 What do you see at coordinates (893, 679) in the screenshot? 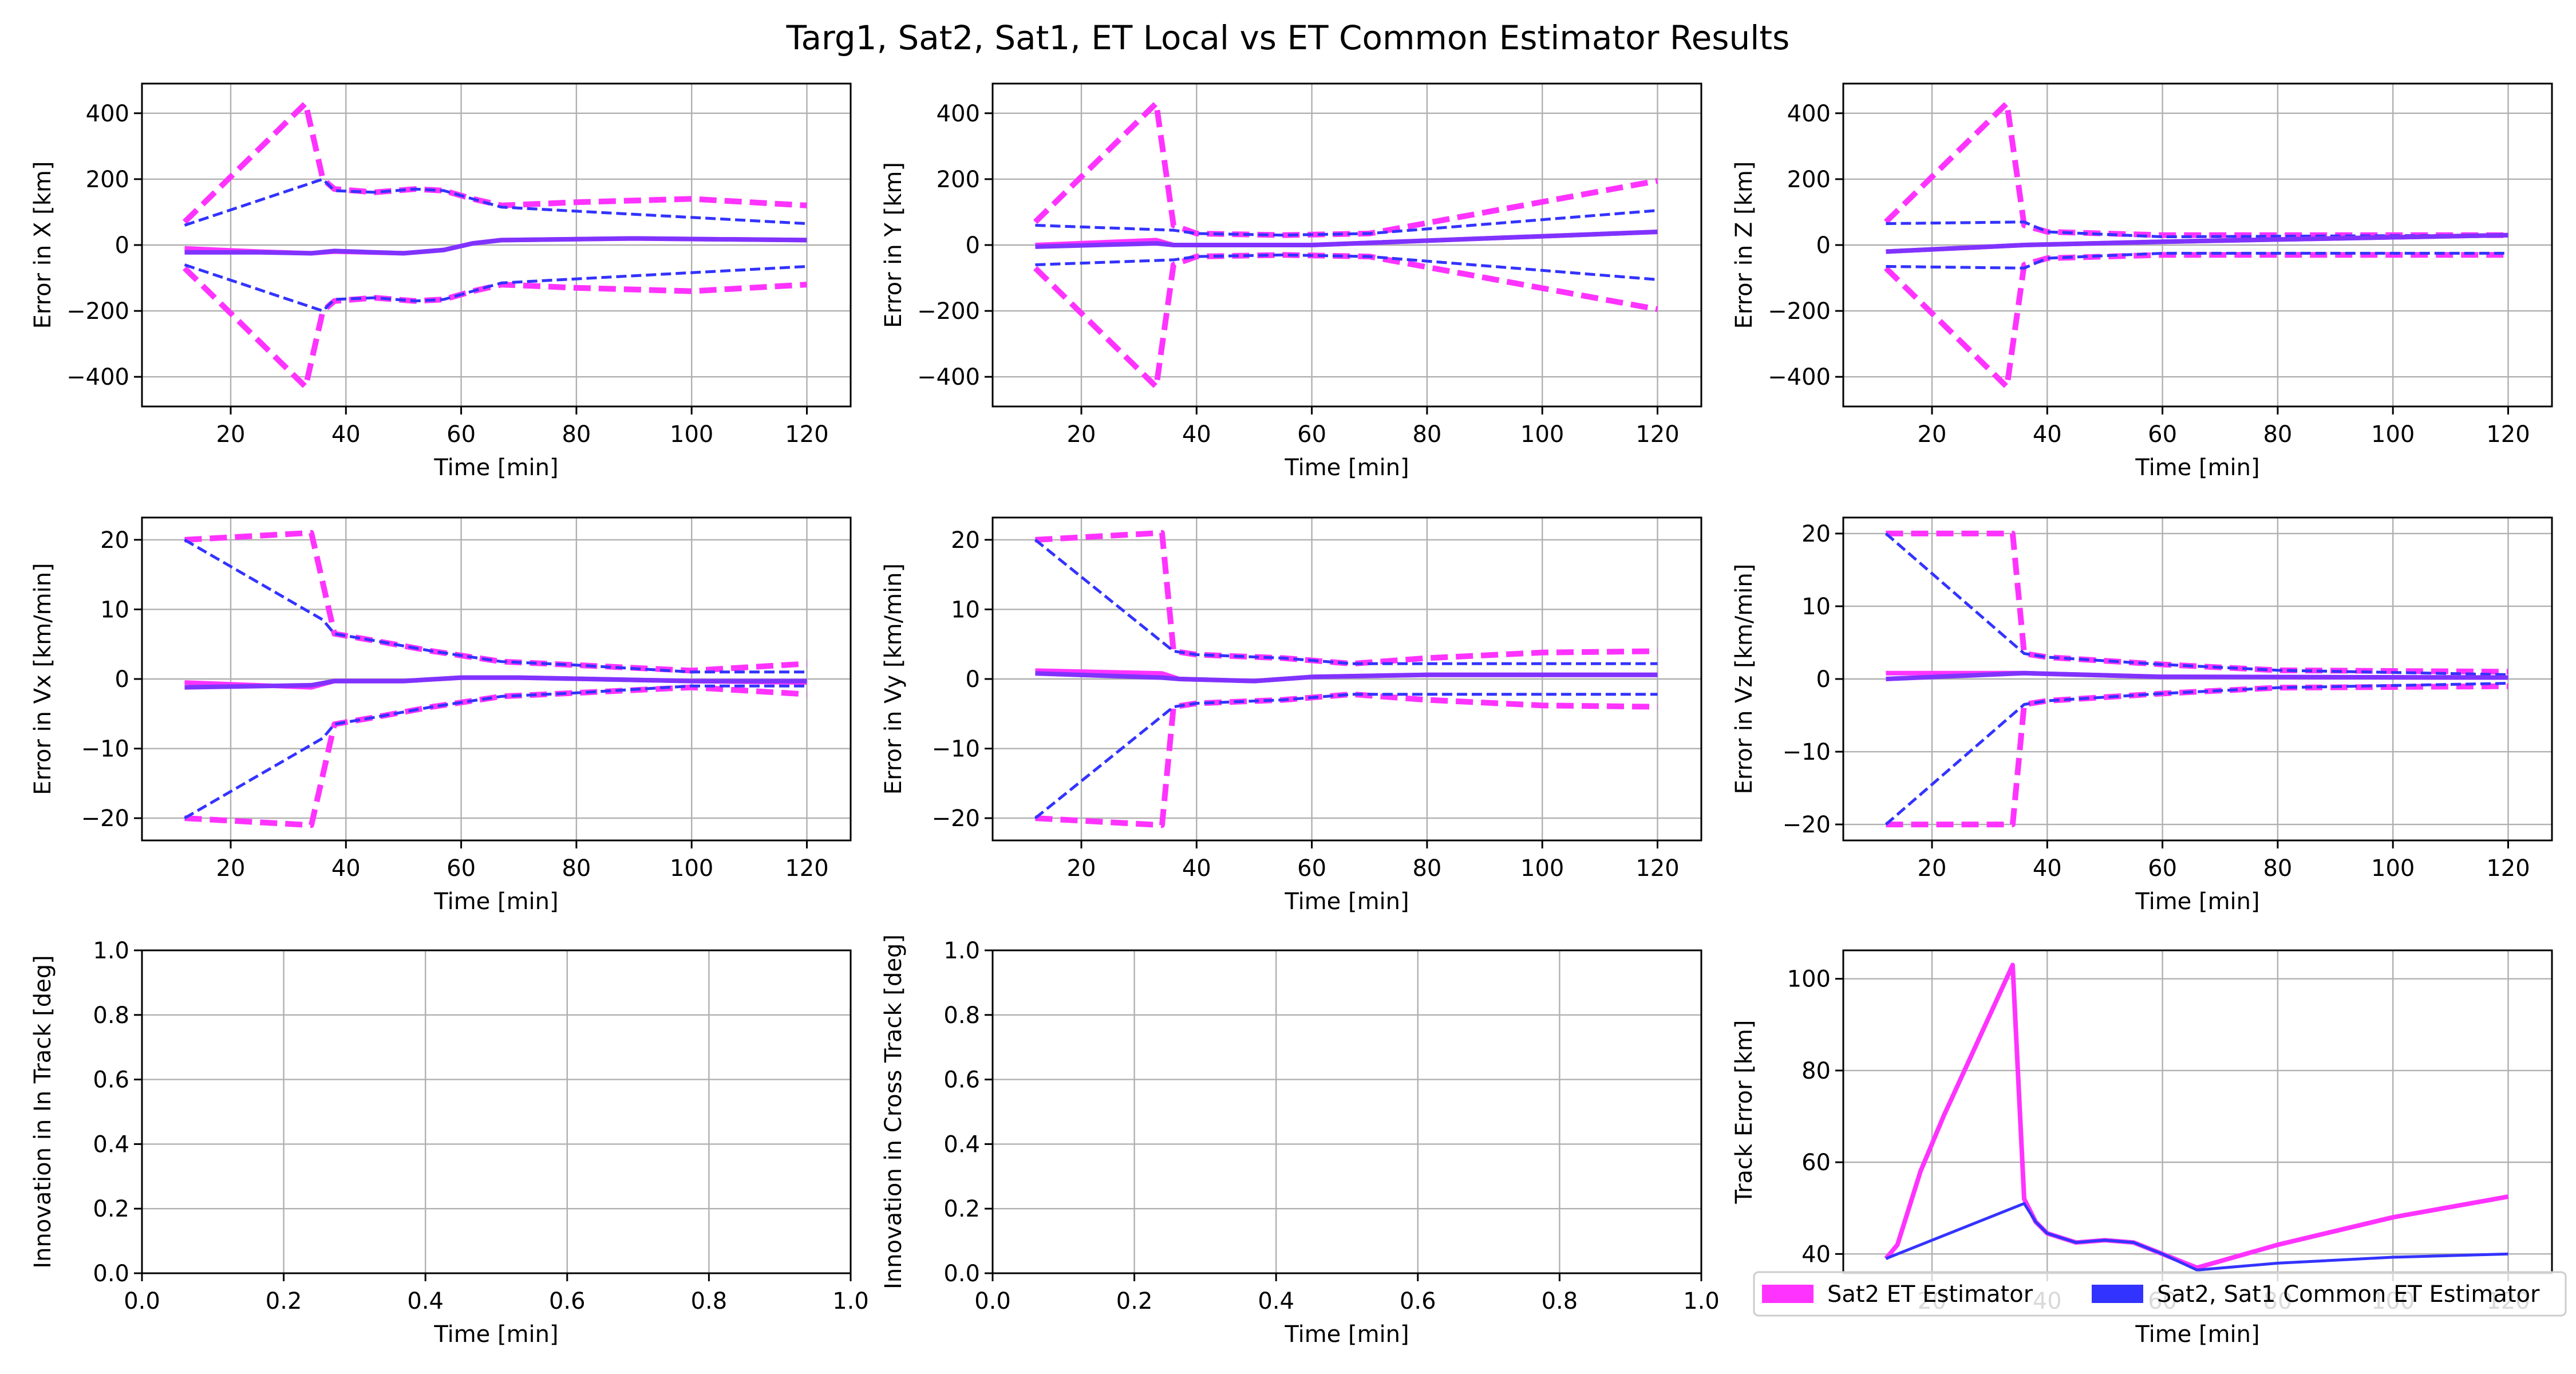
I see `y-axis-label: Error in Vy [km/min]` at bounding box center [893, 679].